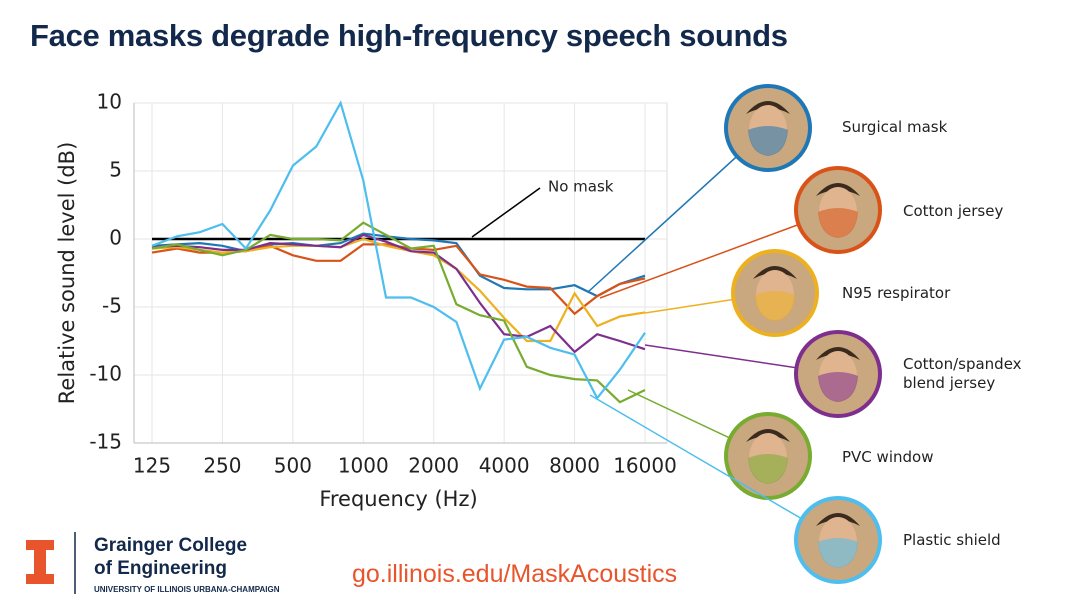 This screenshot has height=613, width=1090. What do you see at coordinates (112, 306) in the screenshot?
I see `y-tick-label: -5` at bounding box center [112, 306].